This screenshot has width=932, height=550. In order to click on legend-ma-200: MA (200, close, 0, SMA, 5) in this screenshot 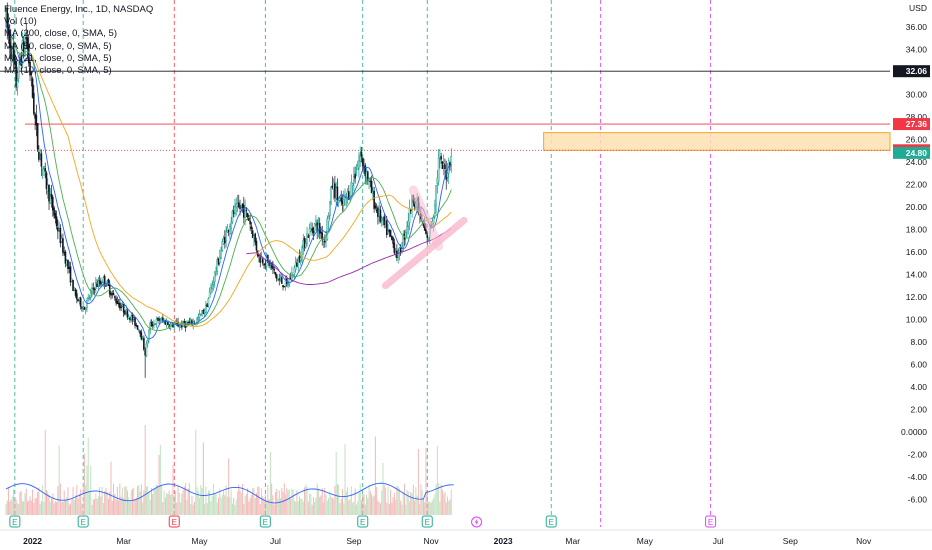, I will do `click(60, 34)`.